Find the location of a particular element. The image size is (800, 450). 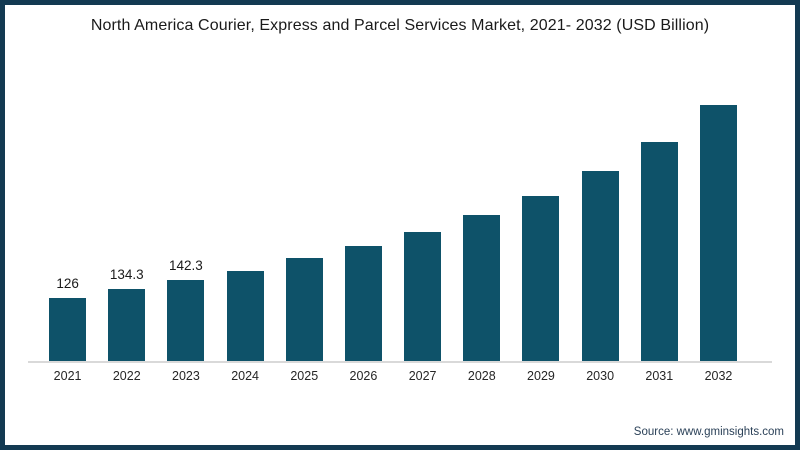

x-axis-label: 2028 is located at coordinates (481, 376).